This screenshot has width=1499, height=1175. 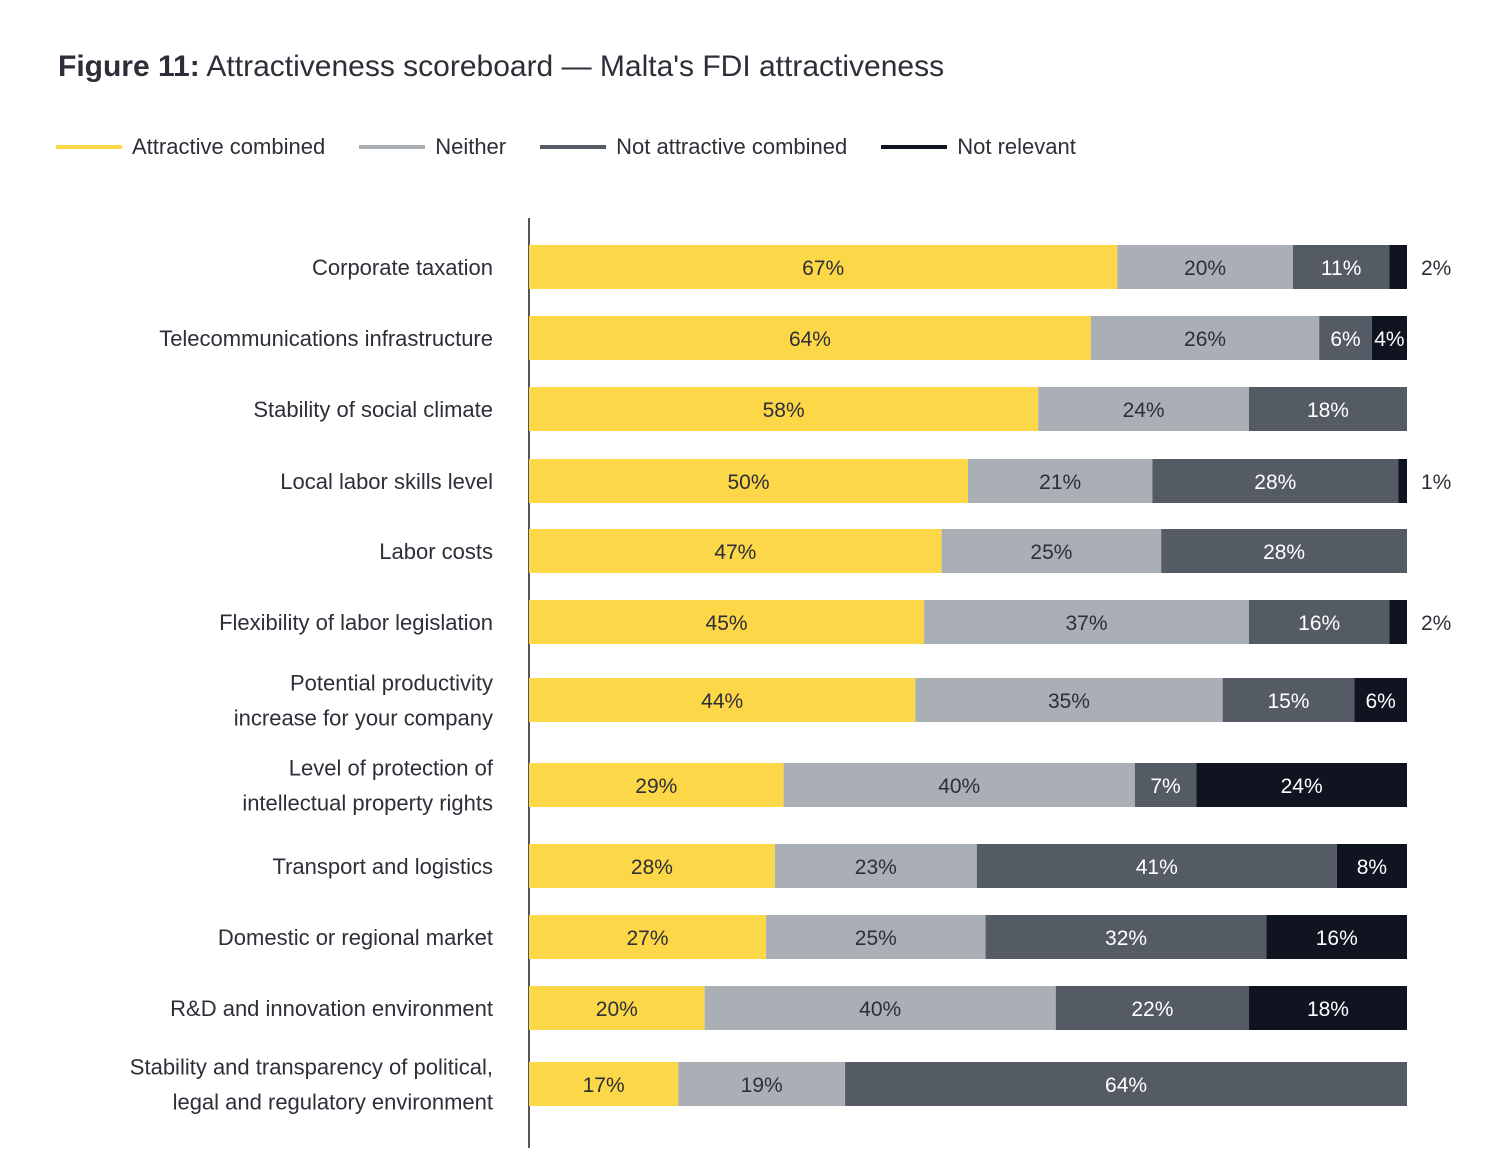 I want to click on data-label: 18%, so click(x=1328, y=1009).